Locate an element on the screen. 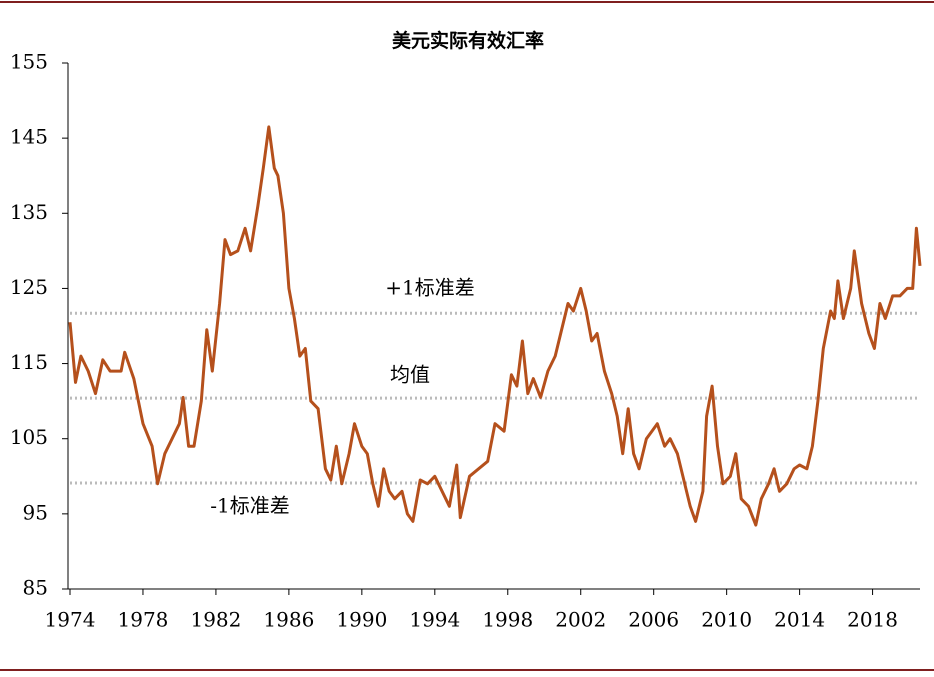 The width and height of the screenshot is (934, 677). x-tick-label: 2006 is located at coordinates (653, 620).